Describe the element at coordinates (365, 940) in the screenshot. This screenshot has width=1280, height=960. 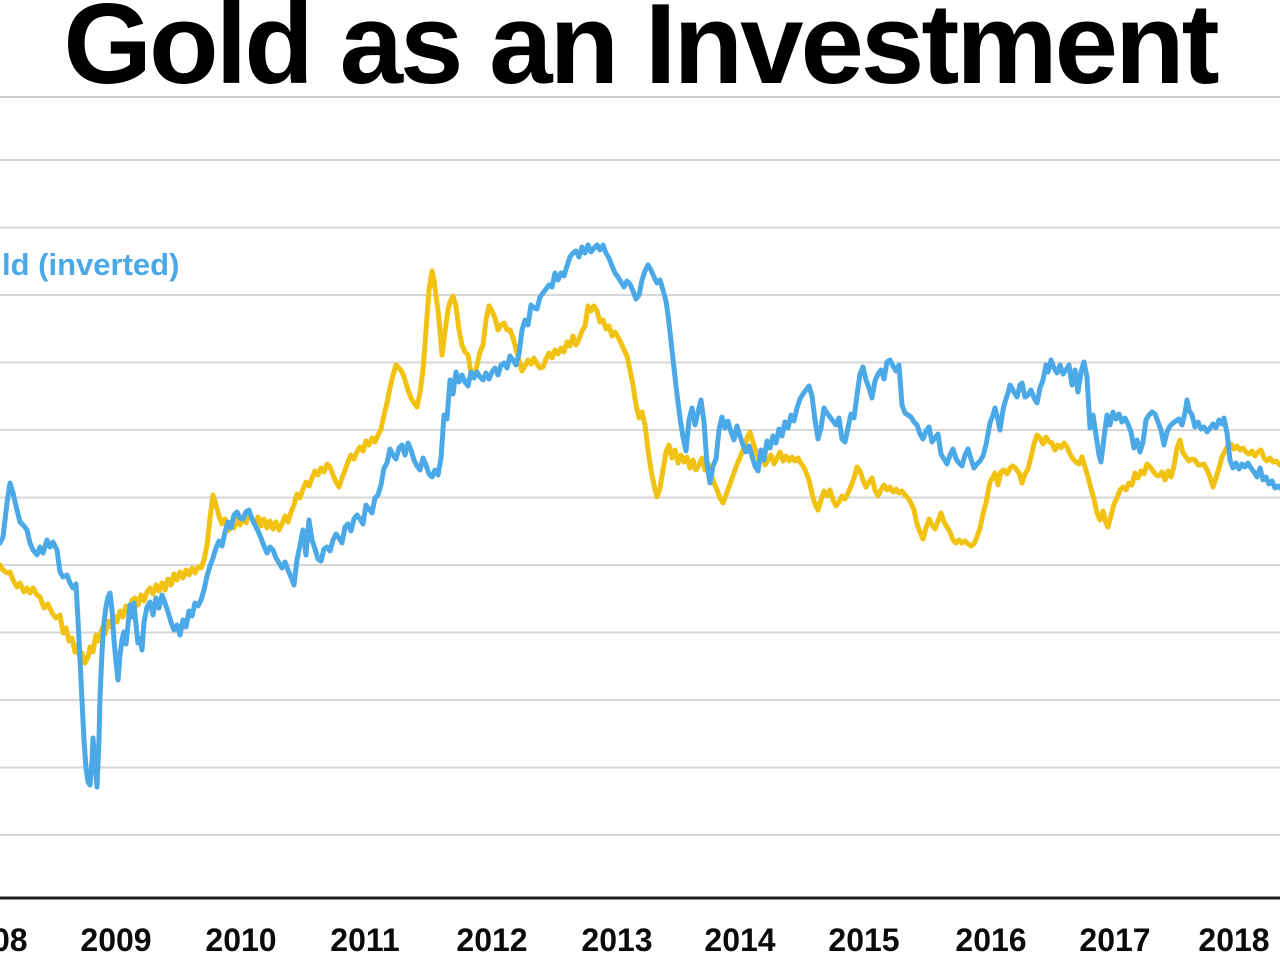
I see `x-tick-label-2011: 2011` at that location.